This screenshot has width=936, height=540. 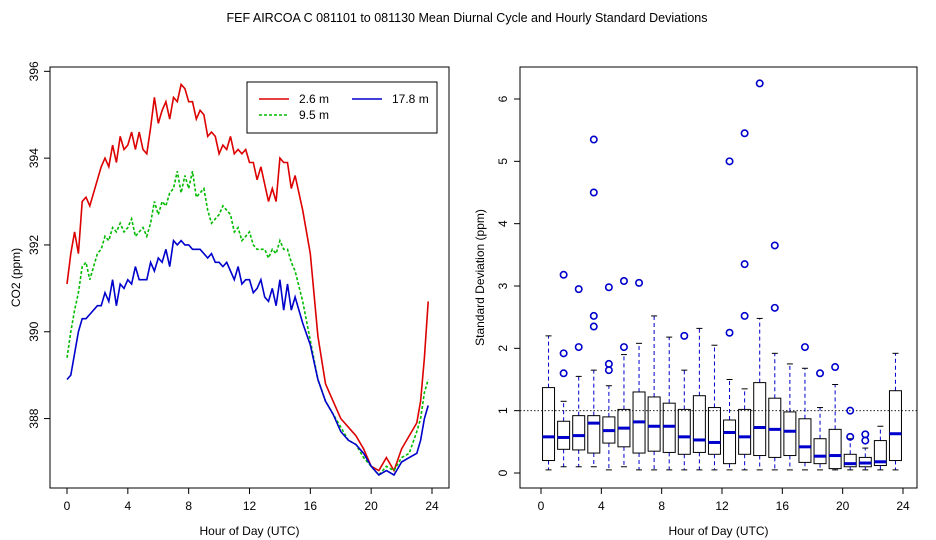 What do you see at coordinates (34, 418) in the screenshot?
I see `y-tick-label: 388` at bounding box center [34, 418].